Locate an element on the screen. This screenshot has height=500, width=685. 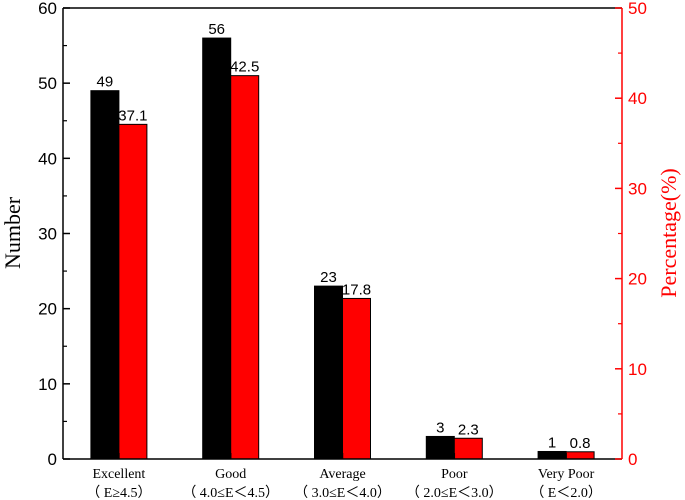
category-label-0: Excellent is located at coordinates (118, 474).